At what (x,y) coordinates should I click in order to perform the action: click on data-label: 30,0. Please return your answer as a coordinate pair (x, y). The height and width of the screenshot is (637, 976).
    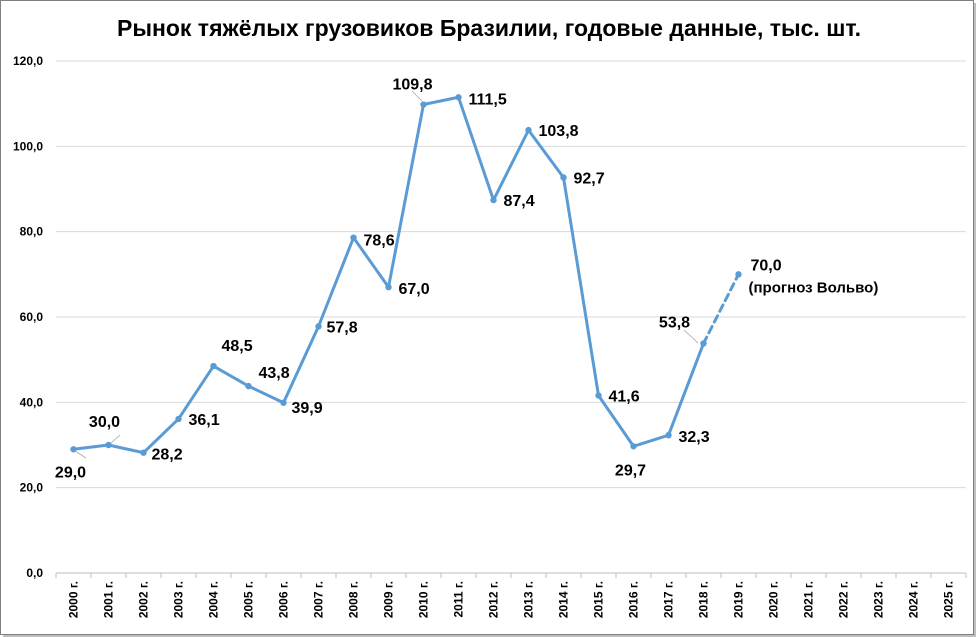
    Looking at the image, I should click on (104, 422).